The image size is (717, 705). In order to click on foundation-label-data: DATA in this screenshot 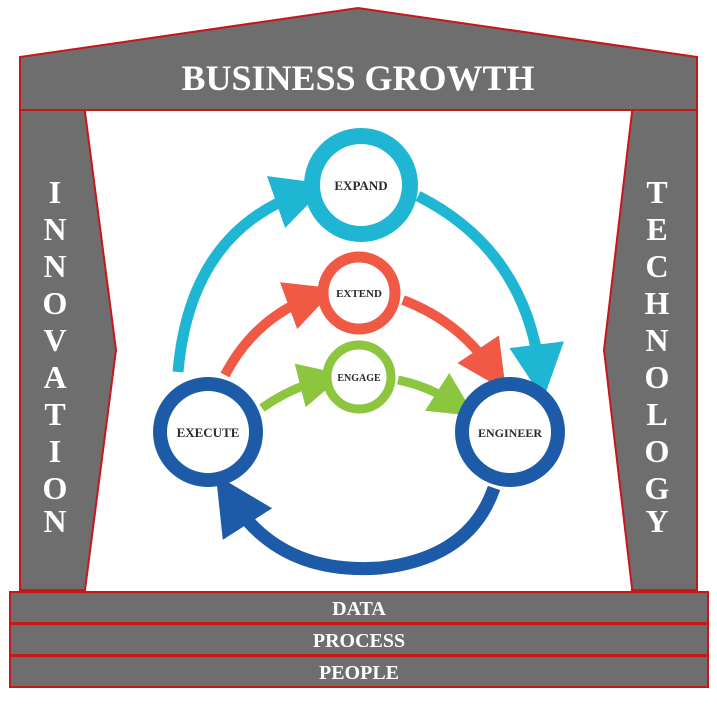, I will do `click(359, 609)`.